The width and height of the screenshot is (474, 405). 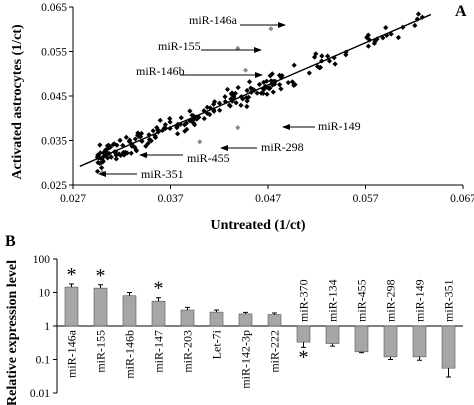 What do you see at coordinates (304, 300) in the screenshot?
I see `panel-b-category-label: miR-370` at bounding box center [304, 300].